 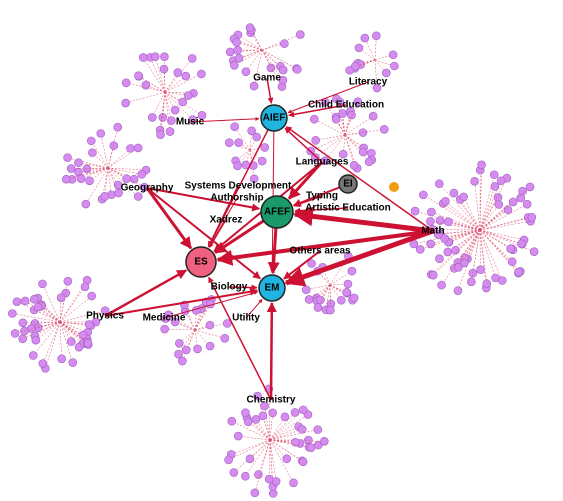 What do you see at coordinates (368, 82) in the screenshot?
I see `node-label: Literacy` at bounding box center [368, 82].